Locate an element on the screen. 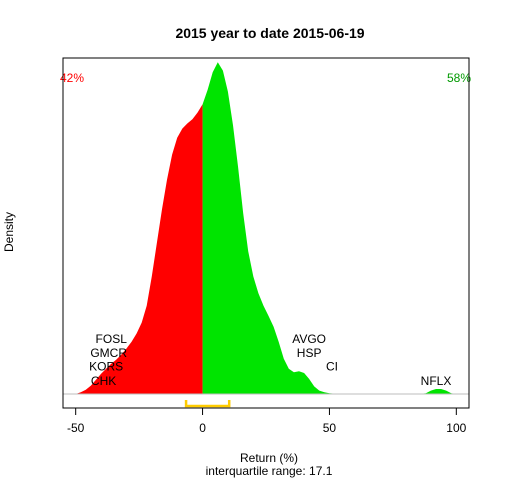 Image resolution: width=512 pixels, height=480 pixels. chart-title: 2015 year to date 2015-06-19 is located at coordinates (269, 33).